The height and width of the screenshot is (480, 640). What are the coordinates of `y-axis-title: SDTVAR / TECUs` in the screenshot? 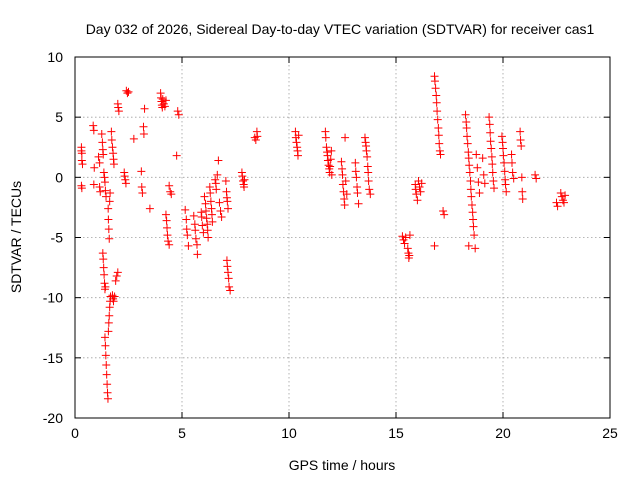 It's located at (16, 237).